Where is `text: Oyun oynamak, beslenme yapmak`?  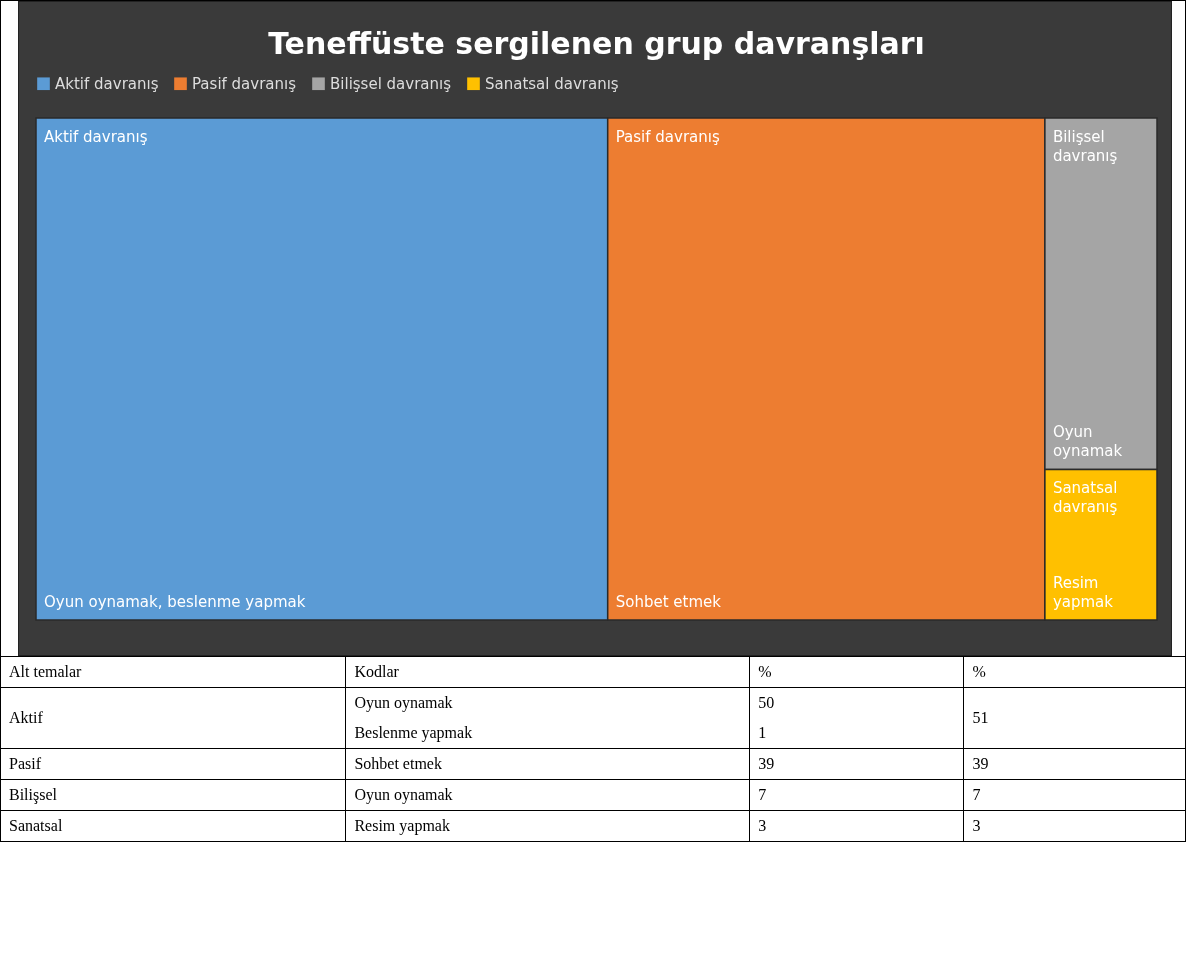
text: Oyun oynamak, beslenme yapmak is located at coordinates (175, 602).